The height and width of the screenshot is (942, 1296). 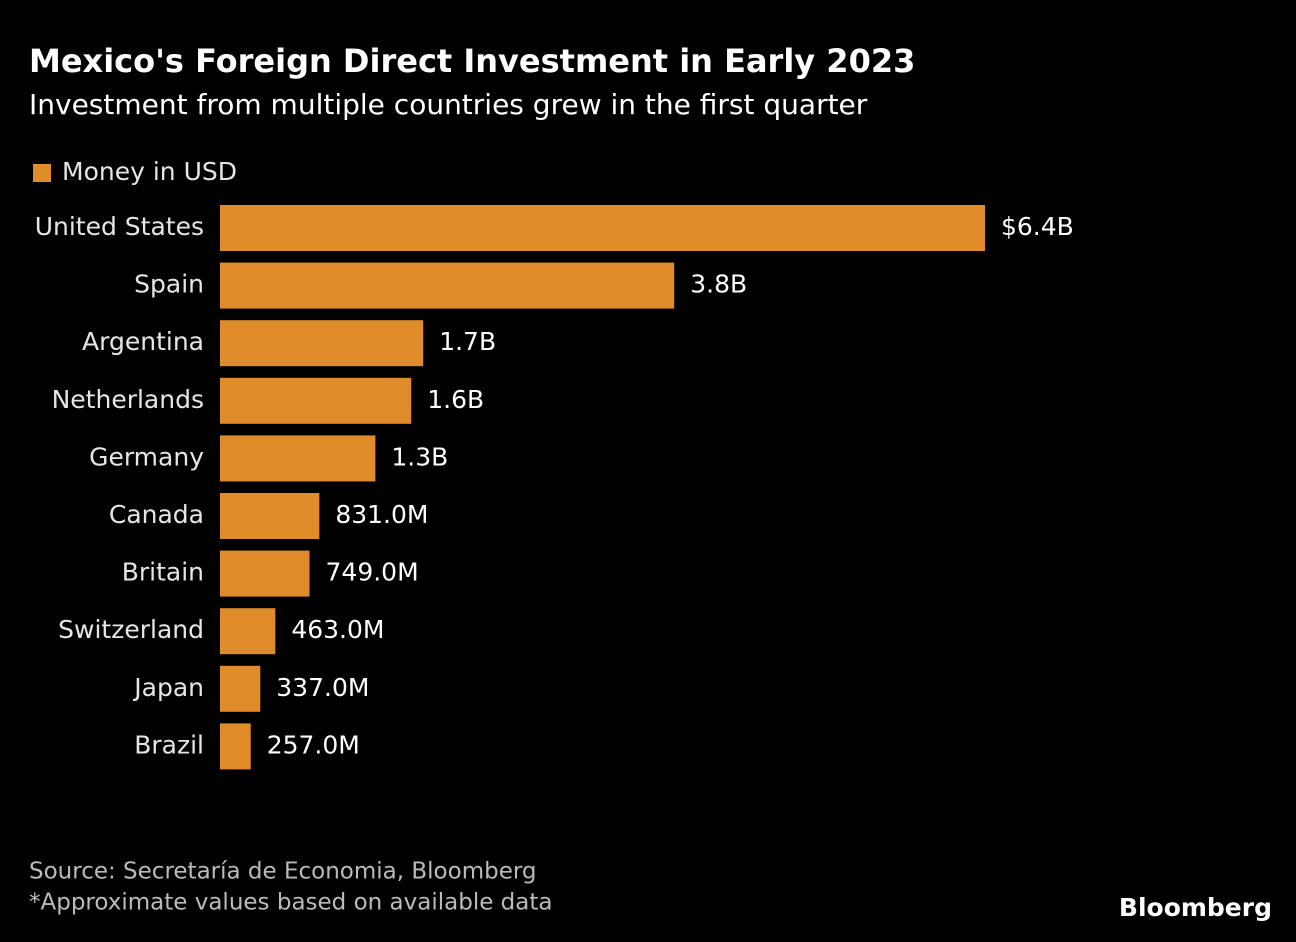 What do you see at coordinates (419, 456) in the screenshot?
I see `value-label: 1.3B` at bounding box center [419, 456].